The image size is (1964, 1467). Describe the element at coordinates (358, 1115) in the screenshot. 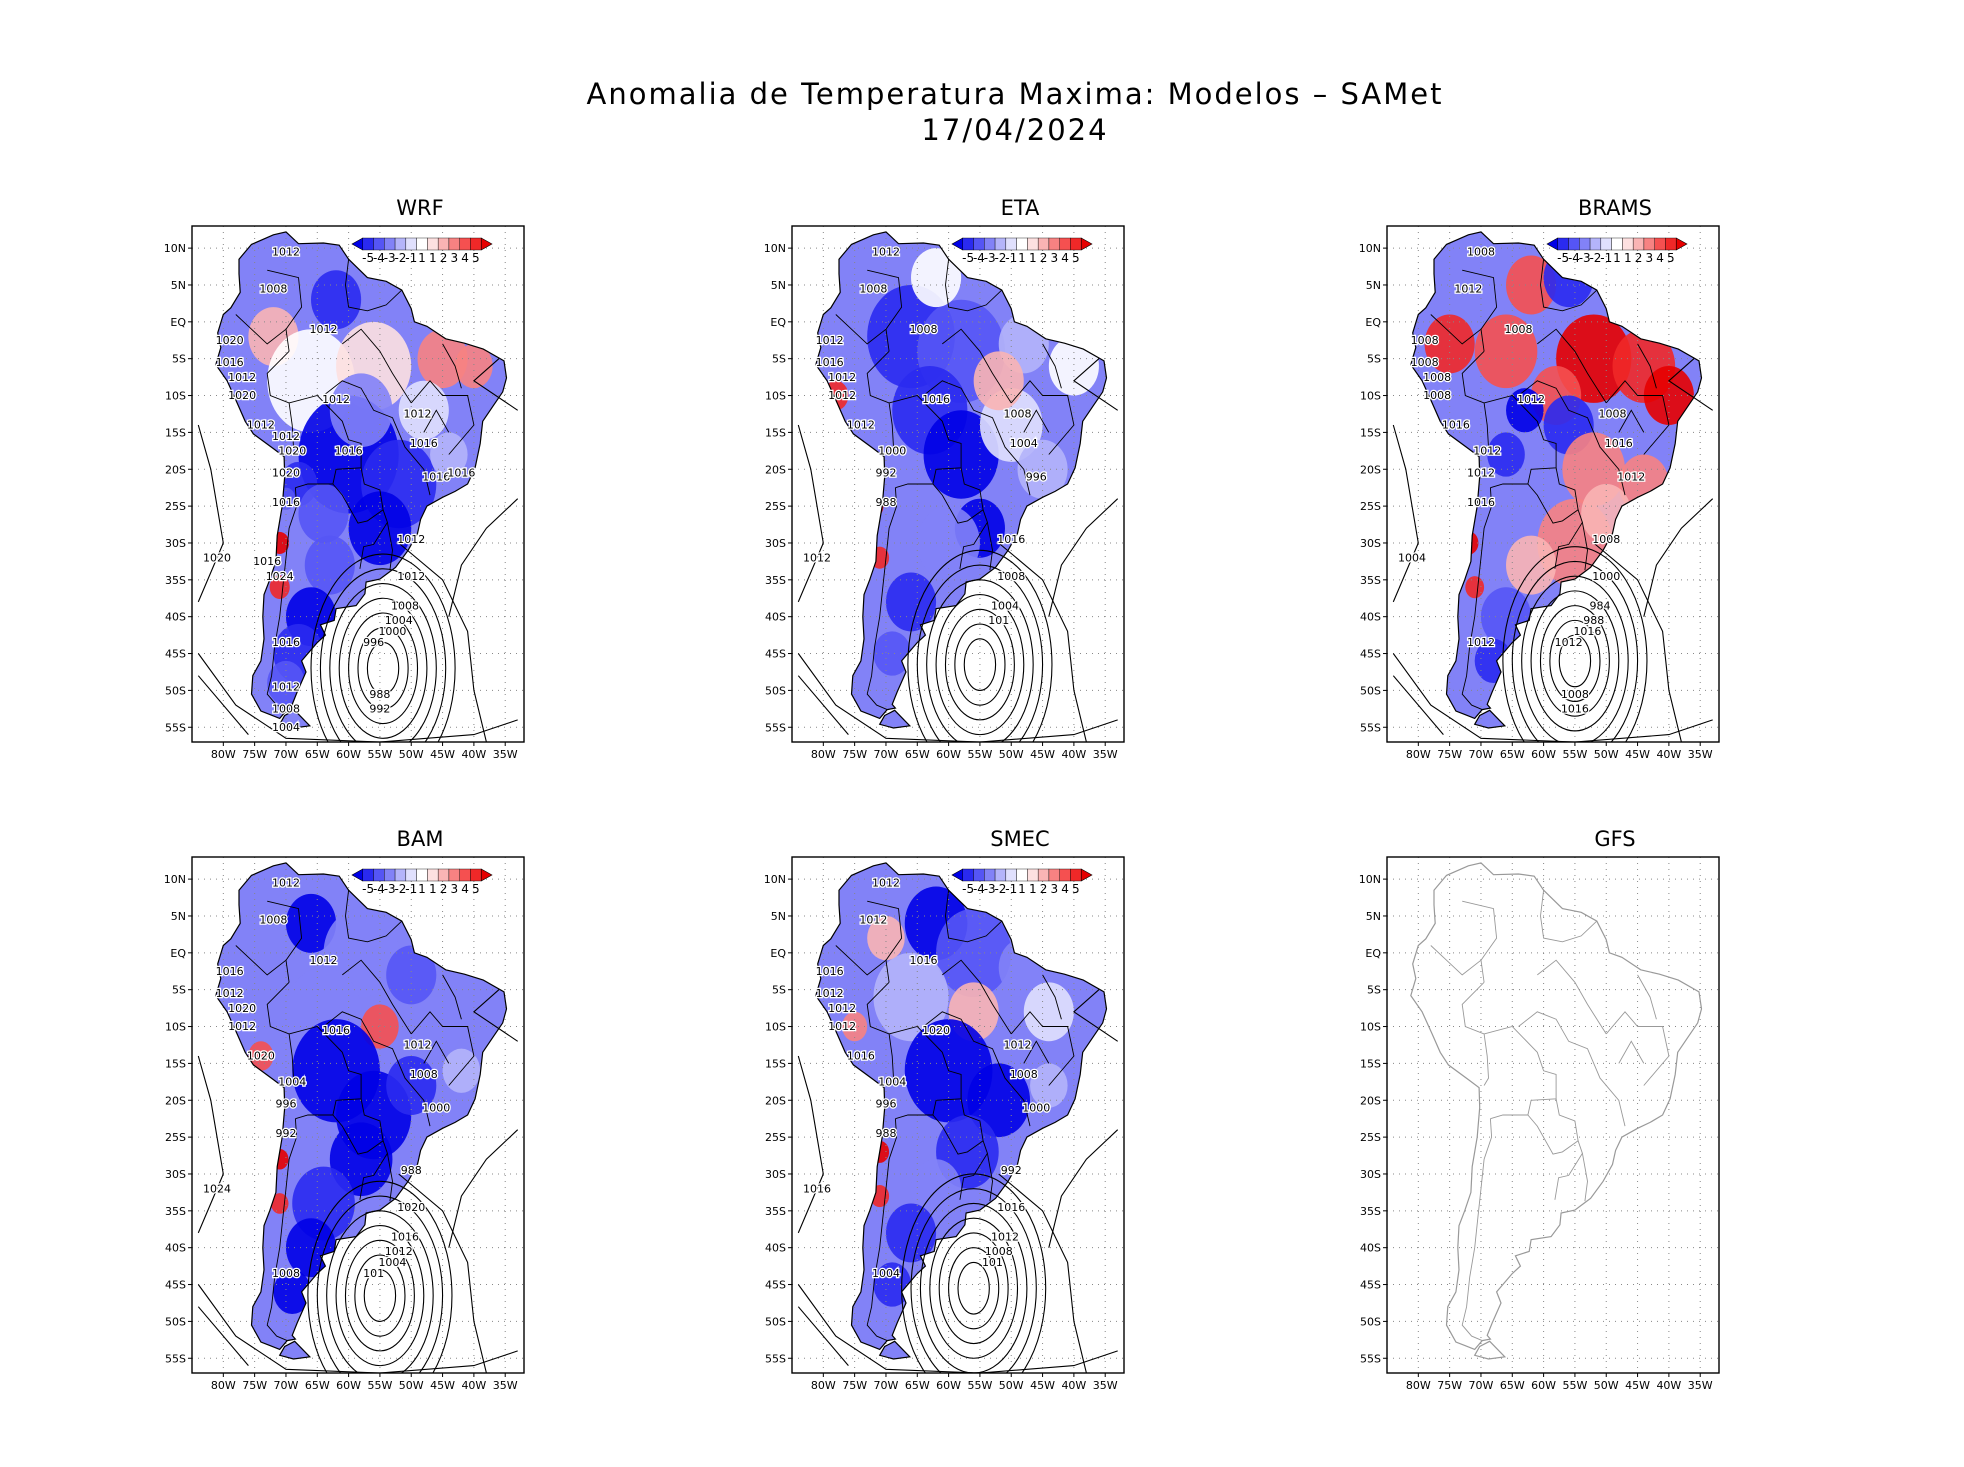

I see `grid-lines` at that location.